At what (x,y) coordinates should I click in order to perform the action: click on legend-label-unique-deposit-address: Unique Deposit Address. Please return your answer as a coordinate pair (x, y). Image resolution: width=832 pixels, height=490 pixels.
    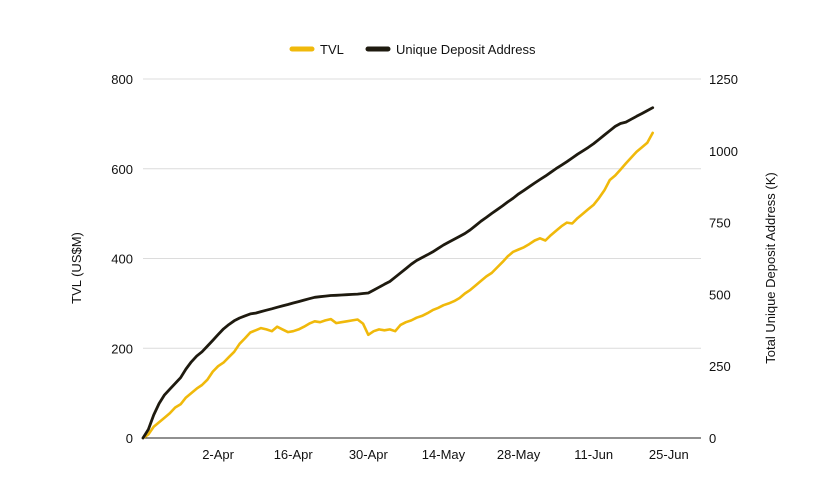
    Looking at the image, I should click on (466, 49).